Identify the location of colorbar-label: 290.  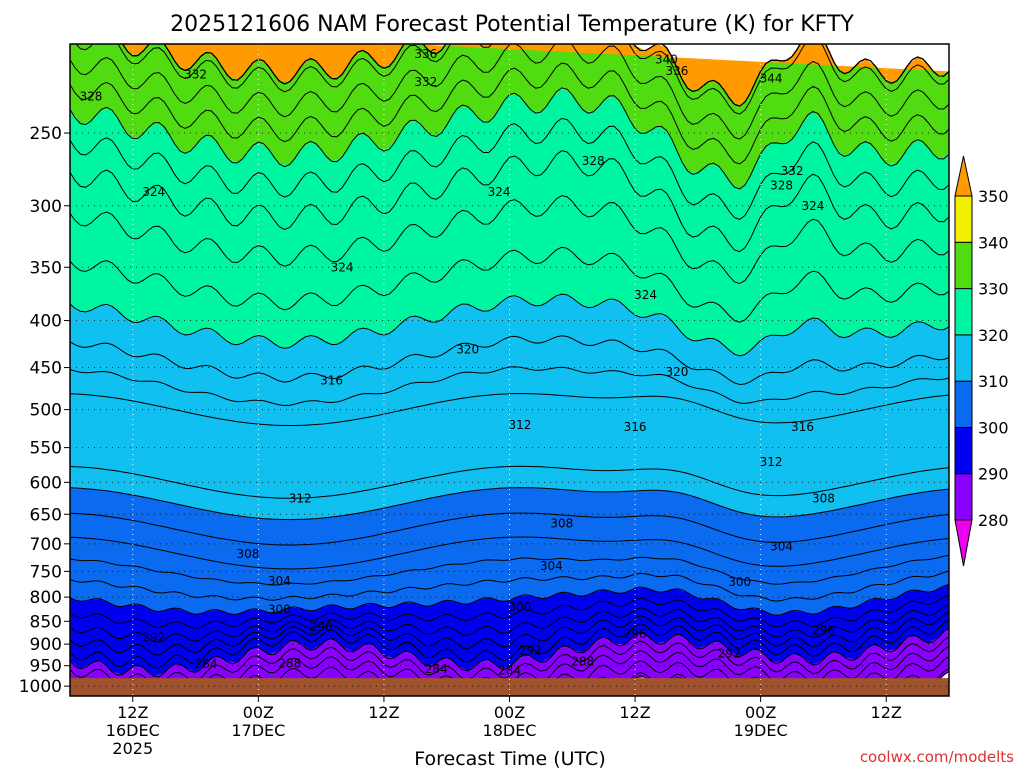
(993, 474).